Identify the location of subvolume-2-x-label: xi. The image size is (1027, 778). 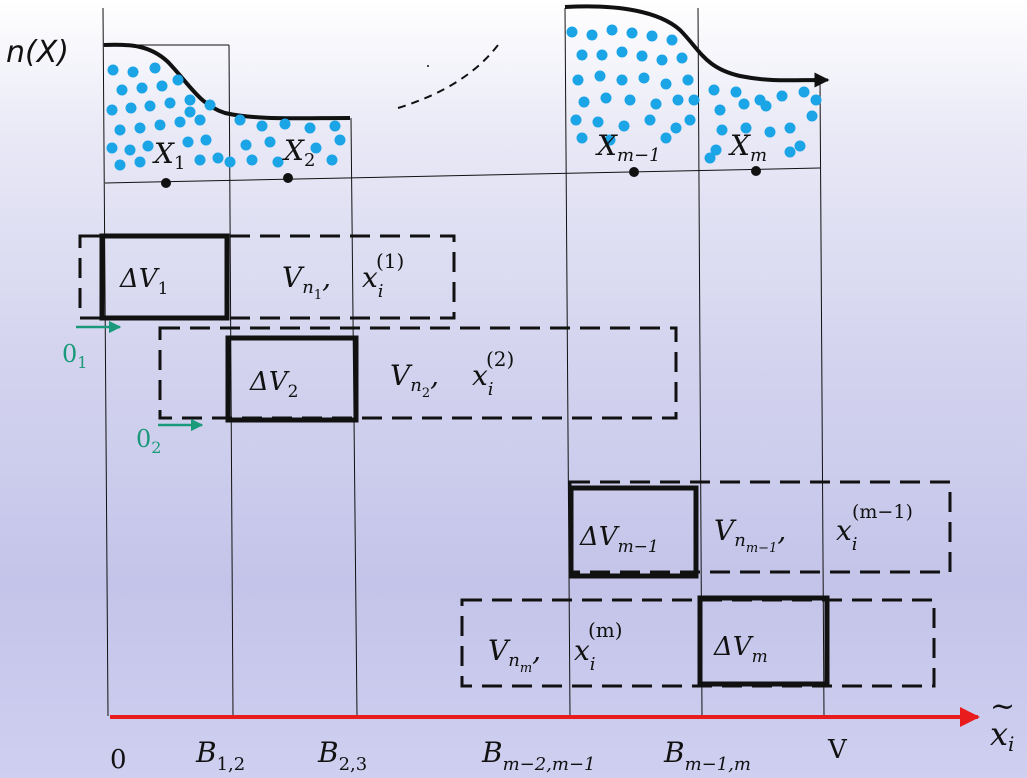
(483, 379).